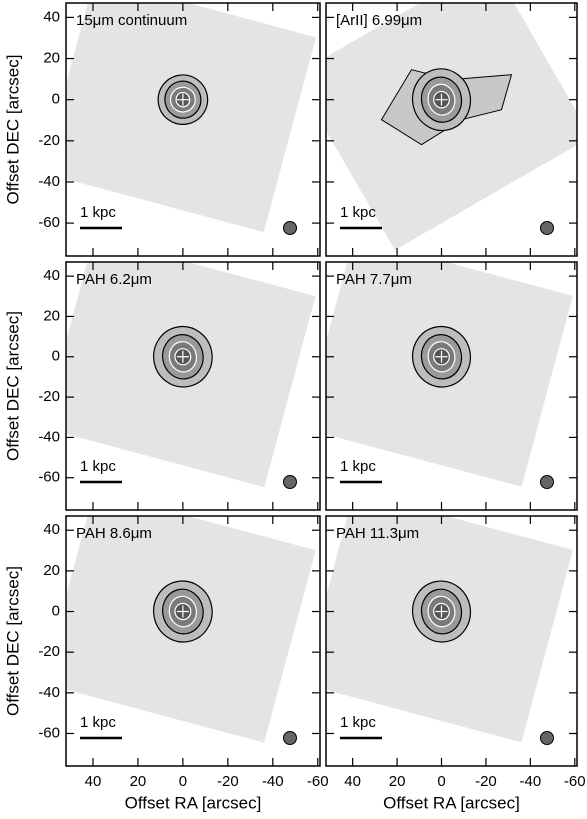 The width and height of the screenshot is (587, 819). I want to click on panel-title: PAH 7.7μm, so click(374, 279).